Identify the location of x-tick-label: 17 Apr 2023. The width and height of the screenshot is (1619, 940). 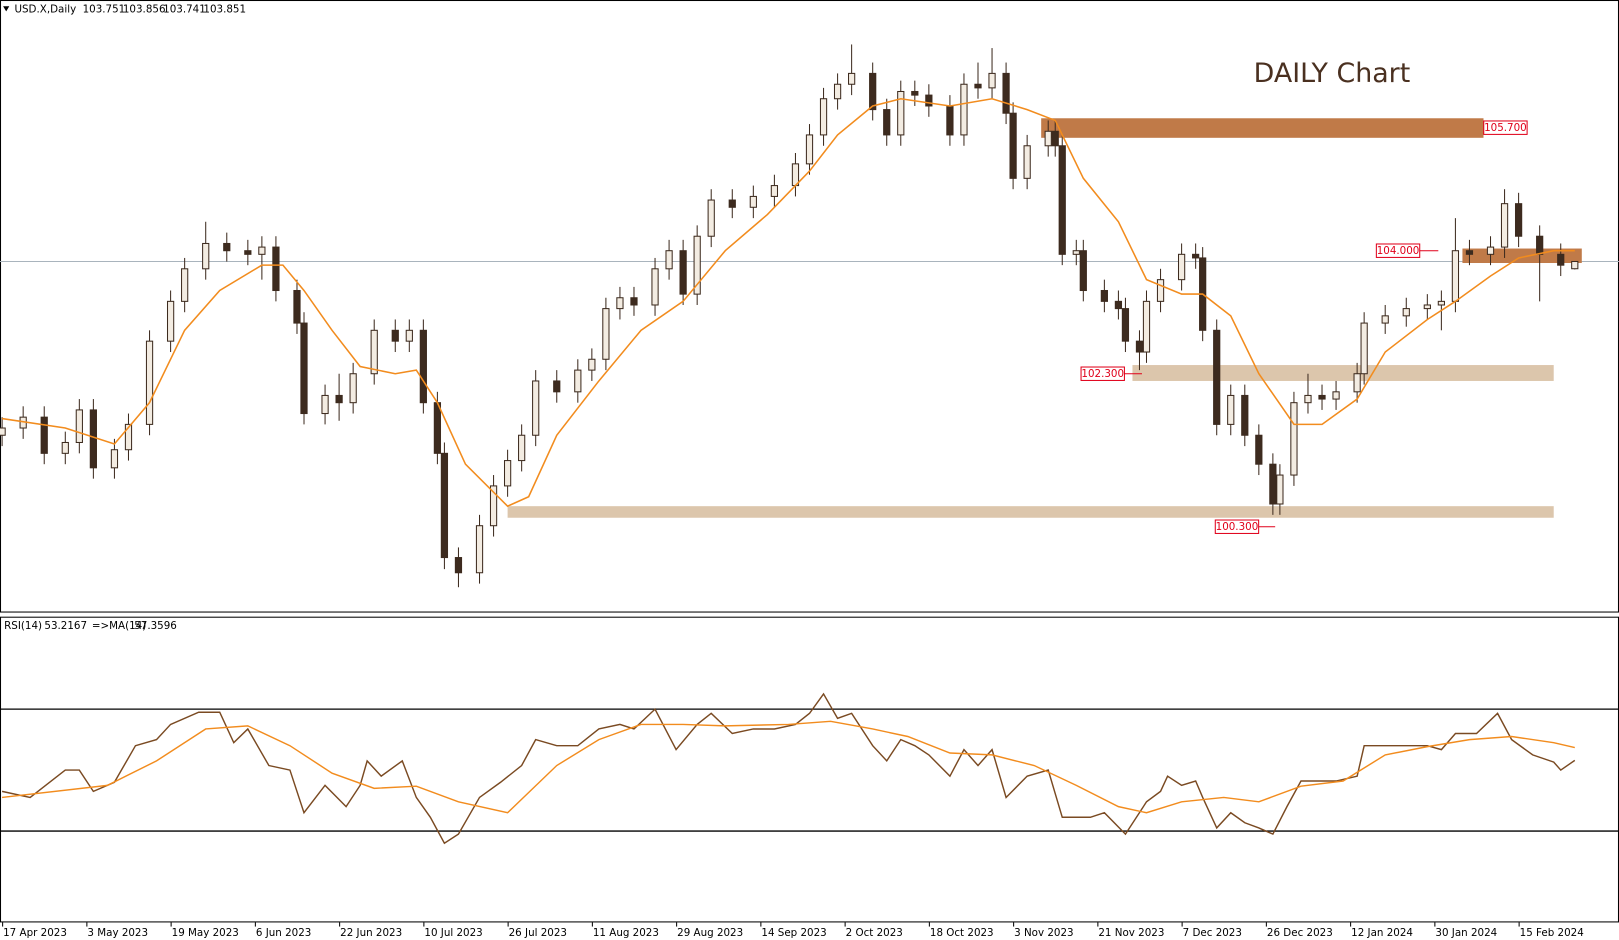
(35, 933).